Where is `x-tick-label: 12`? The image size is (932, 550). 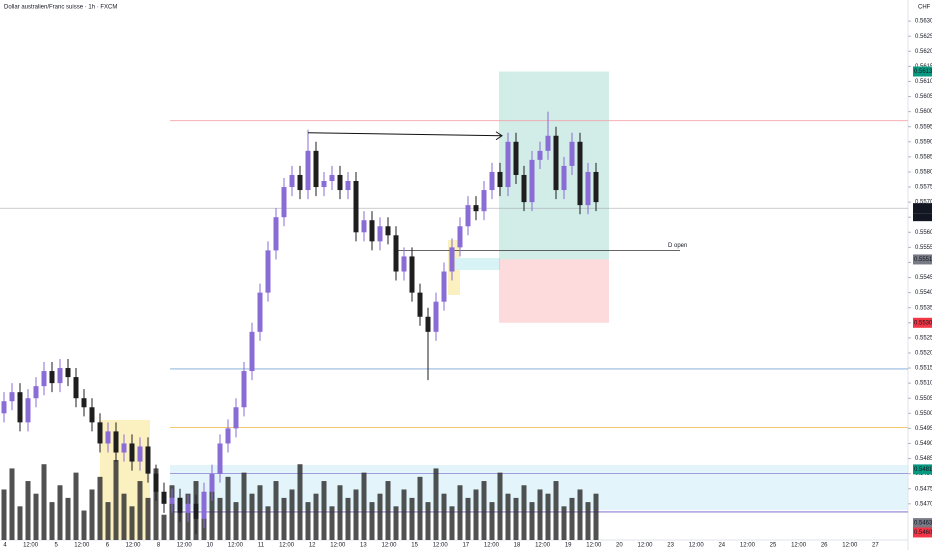 x-tick-label: 12 is located at coordinates (312, 546).